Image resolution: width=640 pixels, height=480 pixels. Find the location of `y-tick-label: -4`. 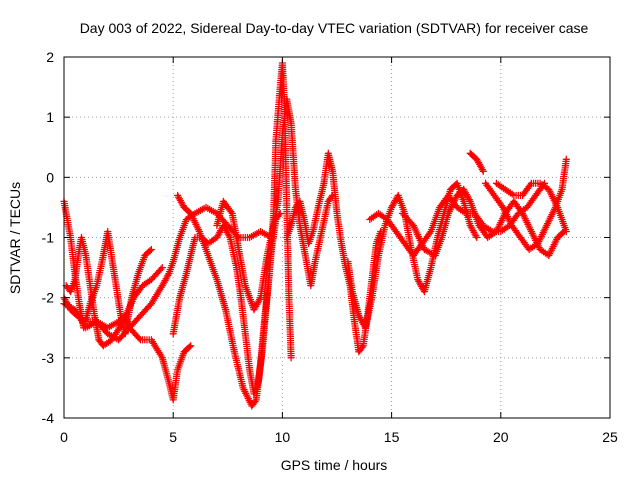

y-tick-label: -4 is located at coordinates (48, 418).